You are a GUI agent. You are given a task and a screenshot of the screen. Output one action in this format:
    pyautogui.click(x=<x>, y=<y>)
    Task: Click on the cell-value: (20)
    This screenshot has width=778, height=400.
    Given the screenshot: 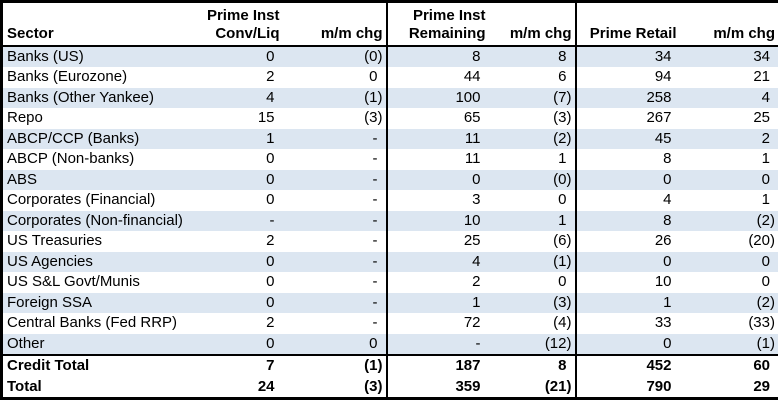 What is the action you would take?
    pyautogui.click(x=729, y=241)
    